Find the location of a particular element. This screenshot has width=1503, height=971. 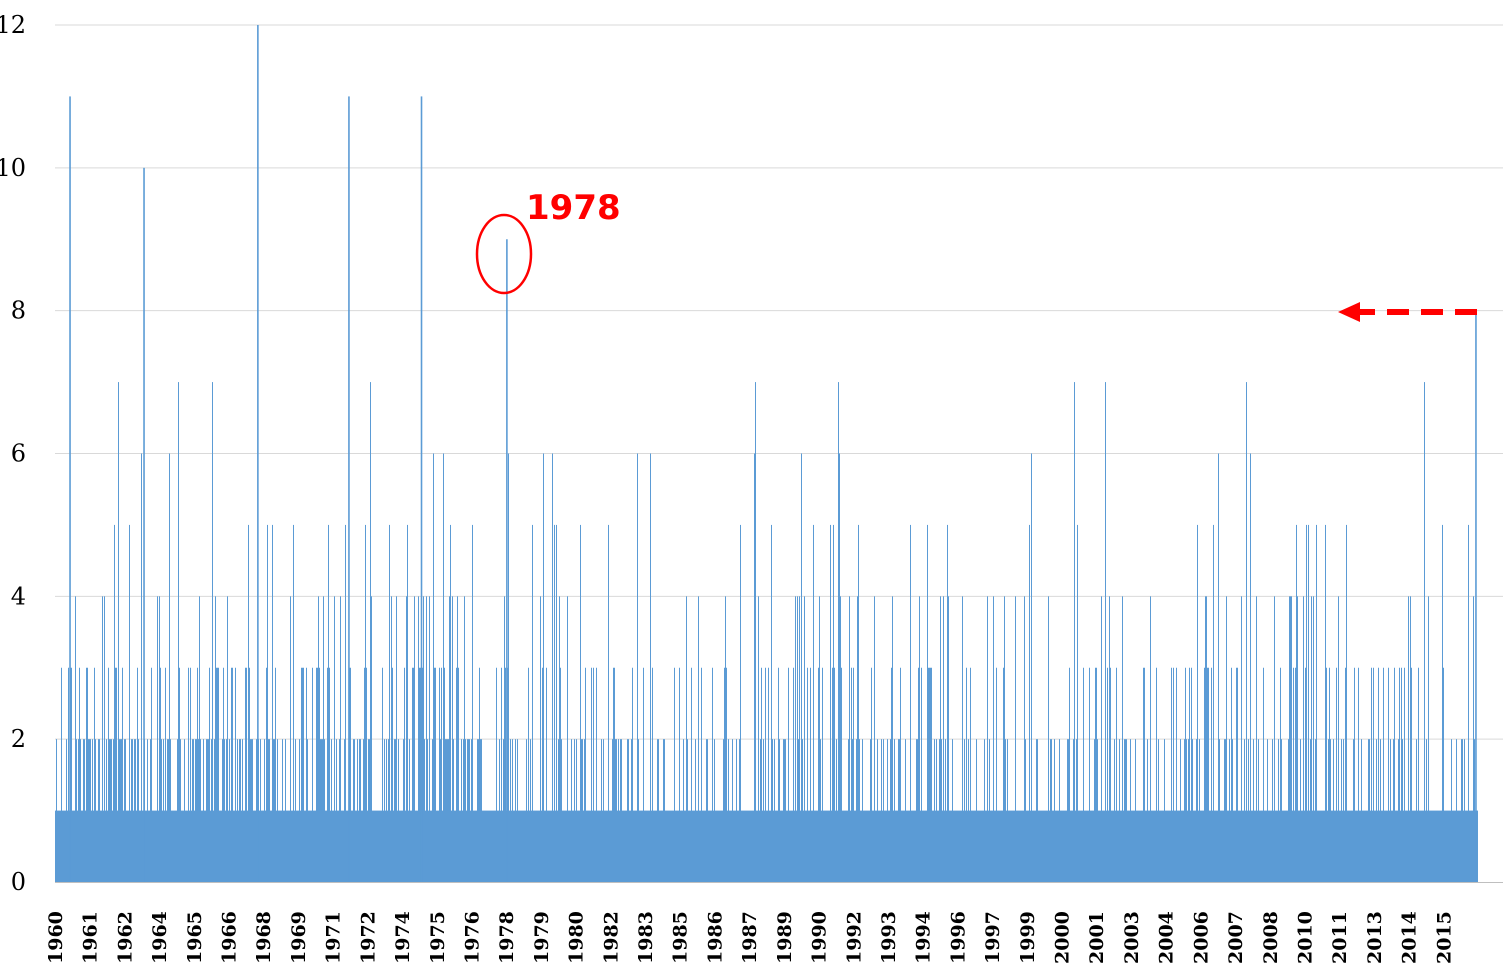

x-tick-label: 1983 is located at coordinates (646, 937).